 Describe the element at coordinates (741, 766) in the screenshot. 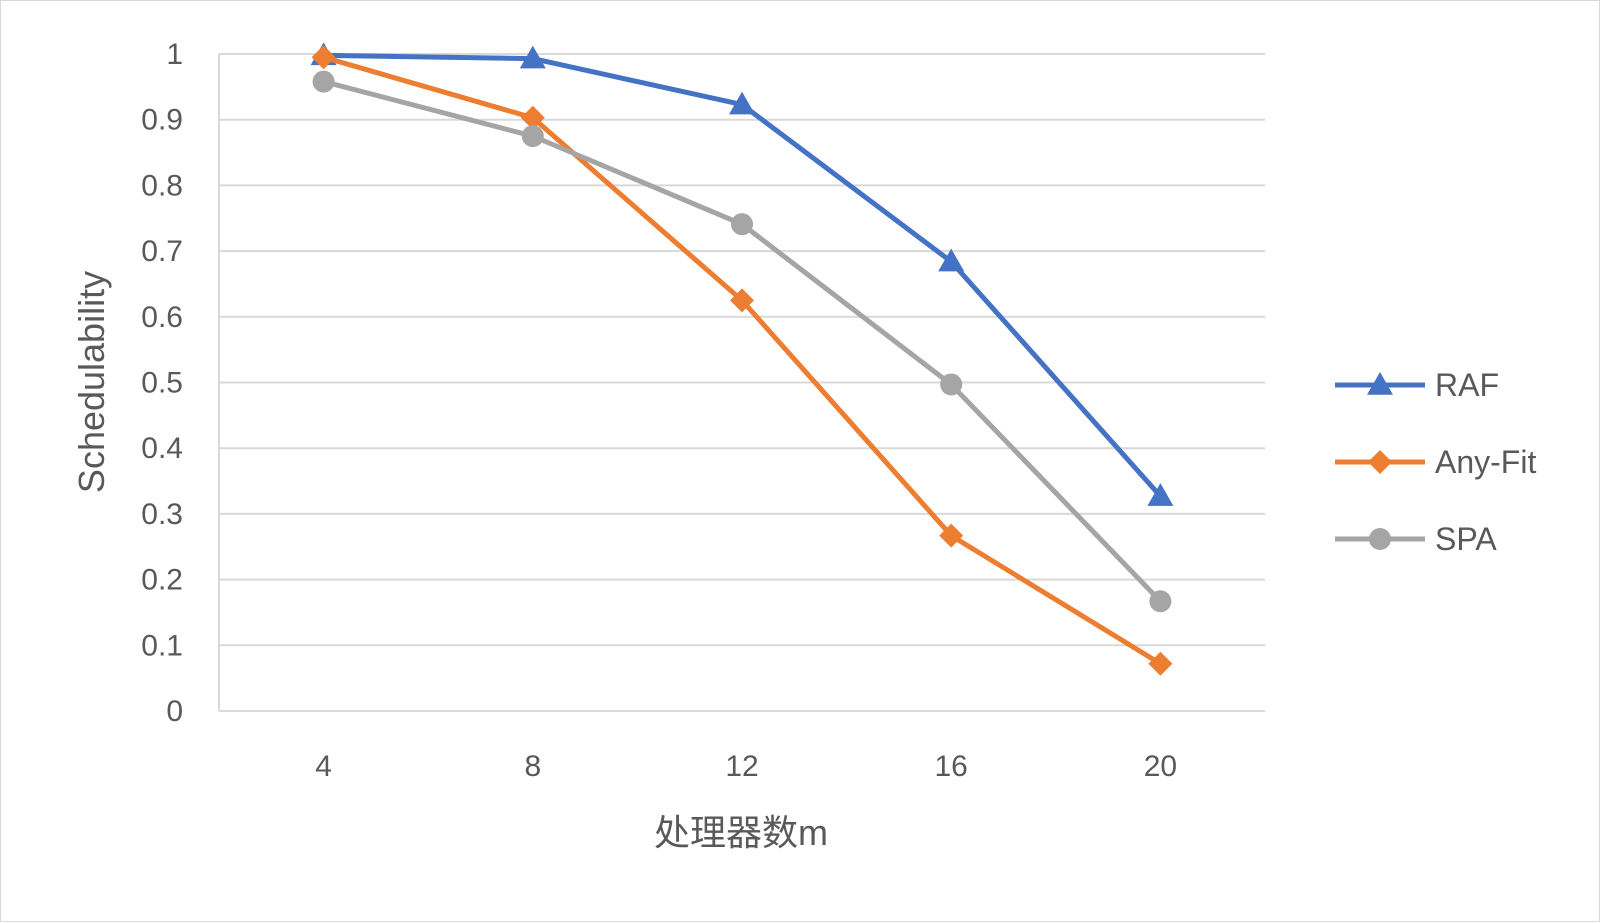

I see `x-tick-label: 12` at that location.